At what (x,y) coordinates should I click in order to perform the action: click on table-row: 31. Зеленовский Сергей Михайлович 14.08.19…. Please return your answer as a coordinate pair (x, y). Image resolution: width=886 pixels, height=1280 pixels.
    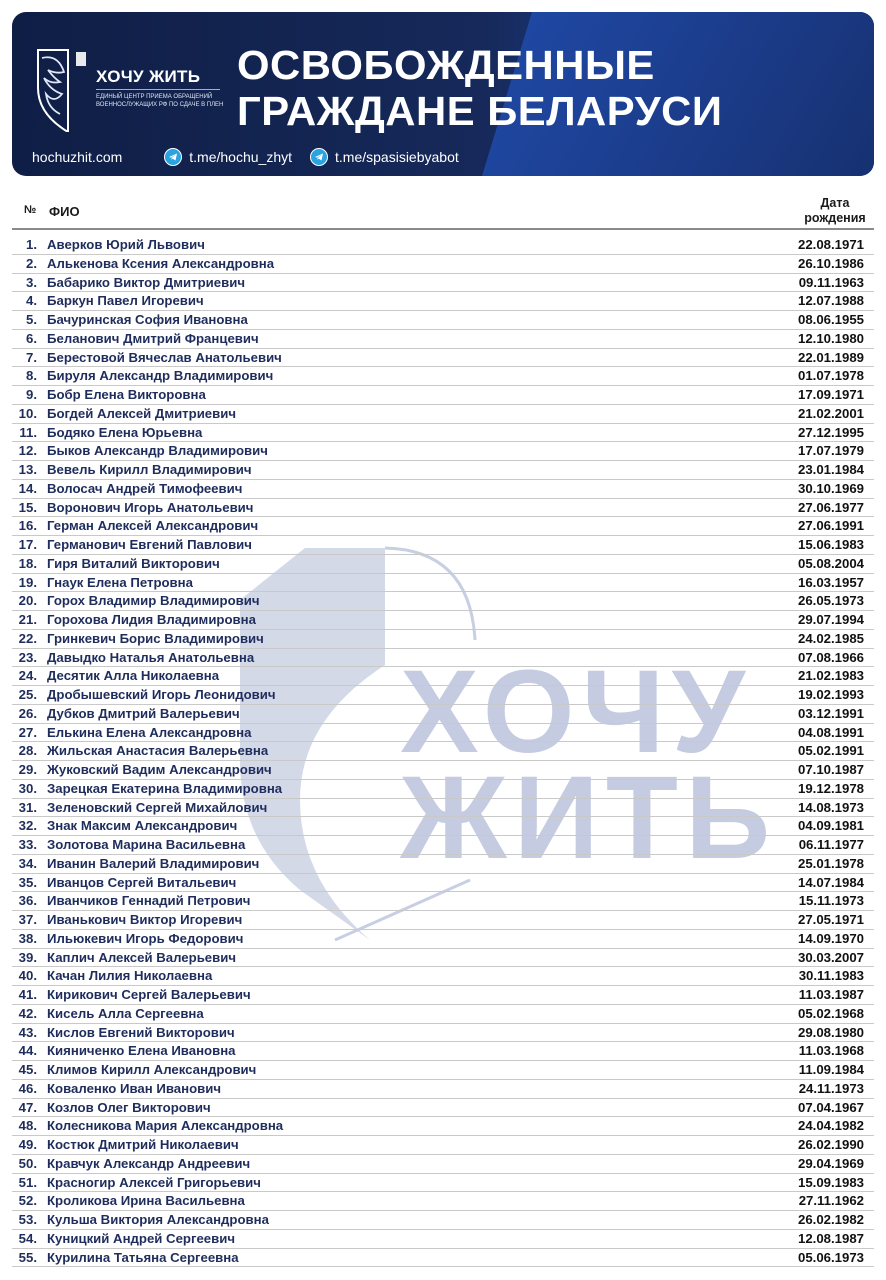
    Looking at the image, I should click on (443, 808).